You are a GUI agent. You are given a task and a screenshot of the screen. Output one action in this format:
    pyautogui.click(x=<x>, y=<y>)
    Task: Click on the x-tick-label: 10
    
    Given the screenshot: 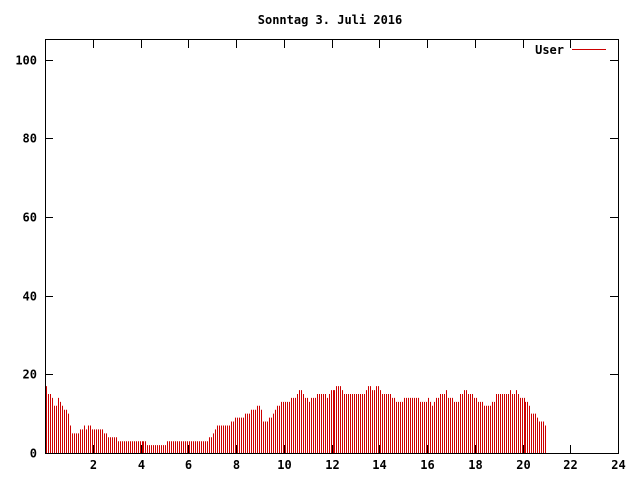 What is the action you would take?
    pyautogui.click(x=284, y=465)
    